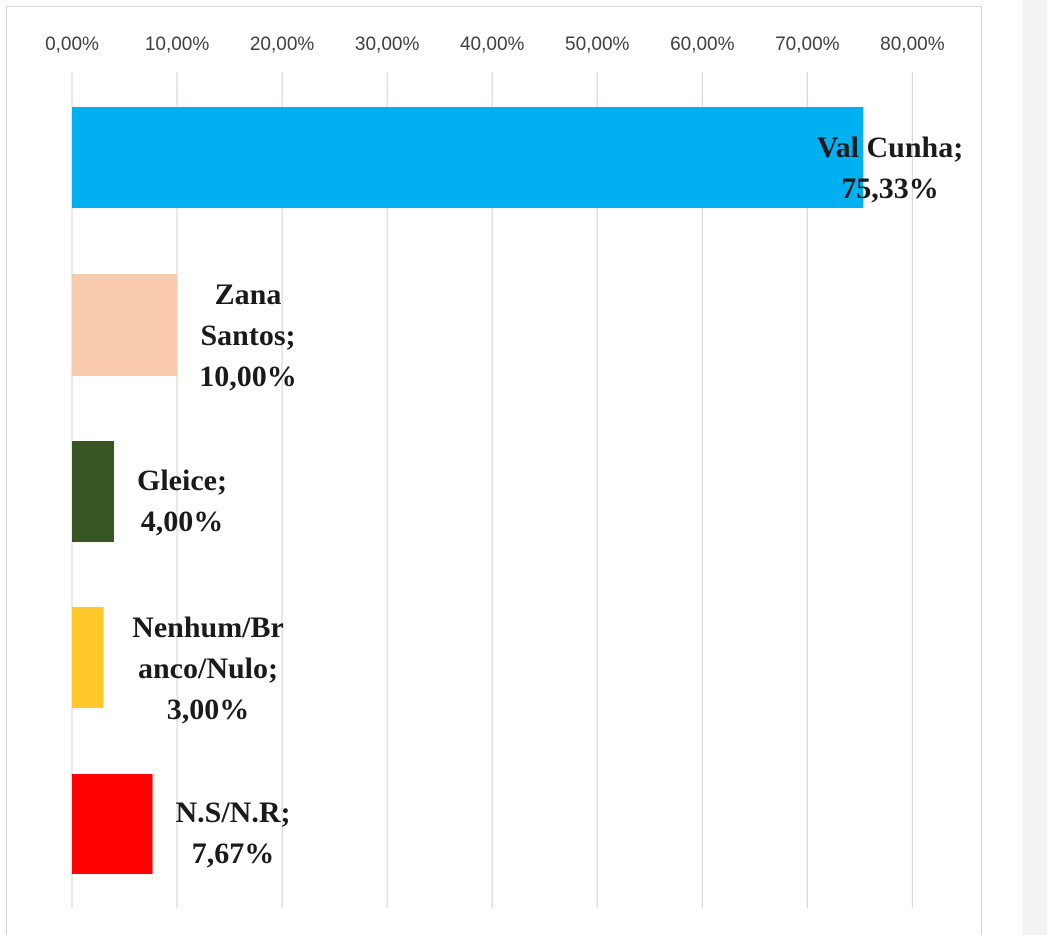 This screenshot has width=1047, height=935. What do you see at coordinates (232, 812) in the screenshot?
I see `data-label: N.S/N.R;` at bounding box center [232, 812].